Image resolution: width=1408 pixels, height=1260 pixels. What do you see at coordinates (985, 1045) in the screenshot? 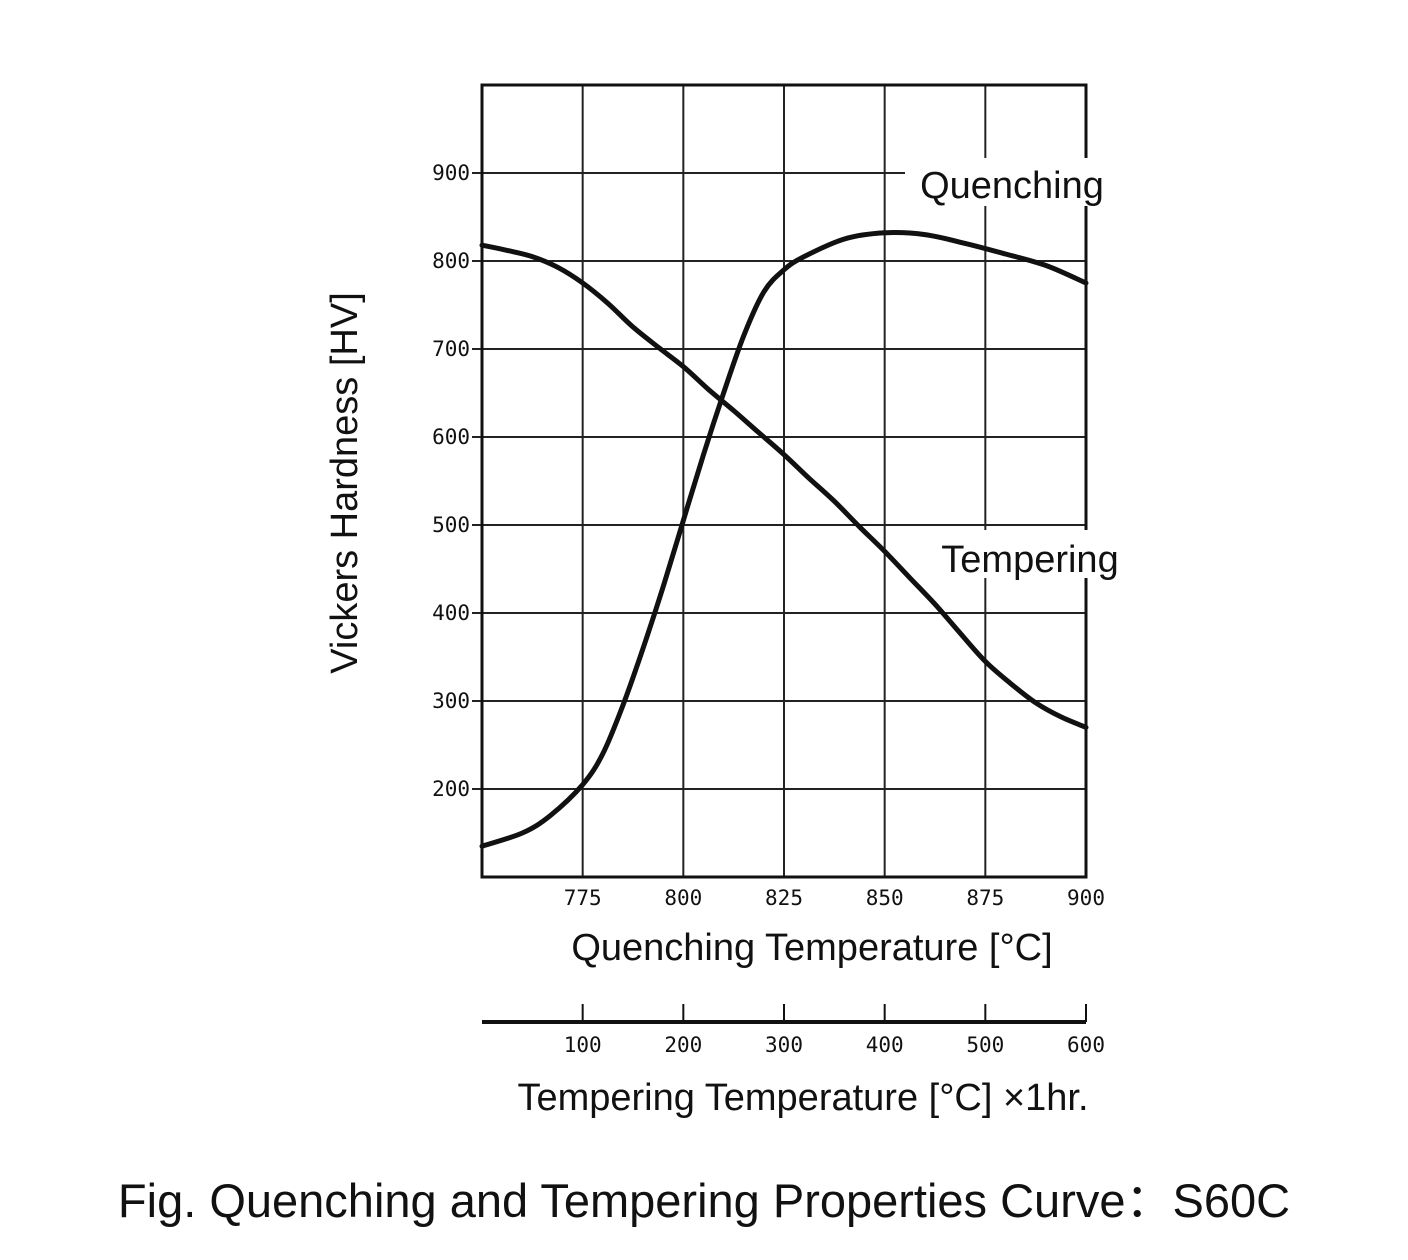
I see `x2-tick-label-500: 500` at bounding box center [985, 1045].